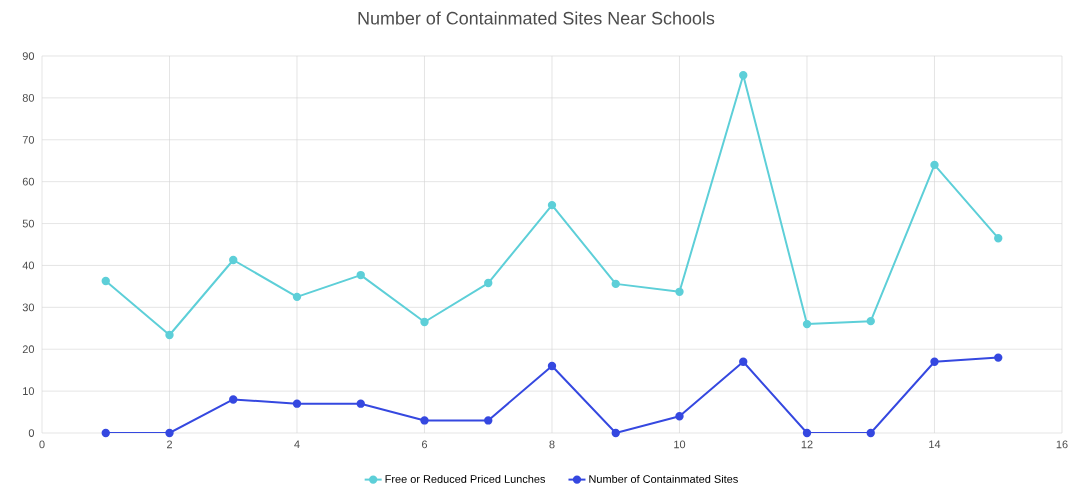  Describe the element at coordinates (1062, 444) in the screenshot. I see `x-tick-label: 16` at that location.